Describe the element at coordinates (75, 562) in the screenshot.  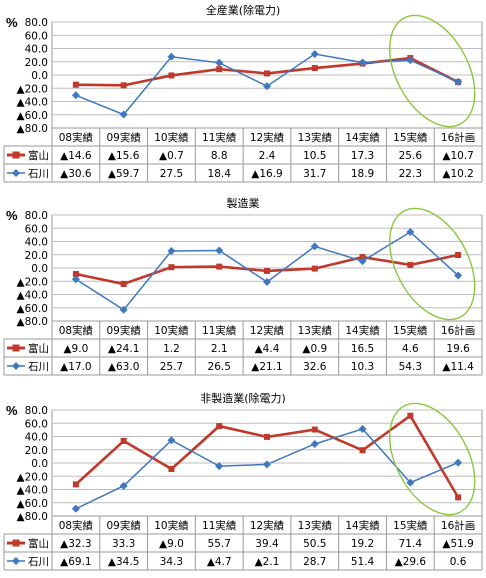
I see `data-table-value: ▲69.1` at that location.